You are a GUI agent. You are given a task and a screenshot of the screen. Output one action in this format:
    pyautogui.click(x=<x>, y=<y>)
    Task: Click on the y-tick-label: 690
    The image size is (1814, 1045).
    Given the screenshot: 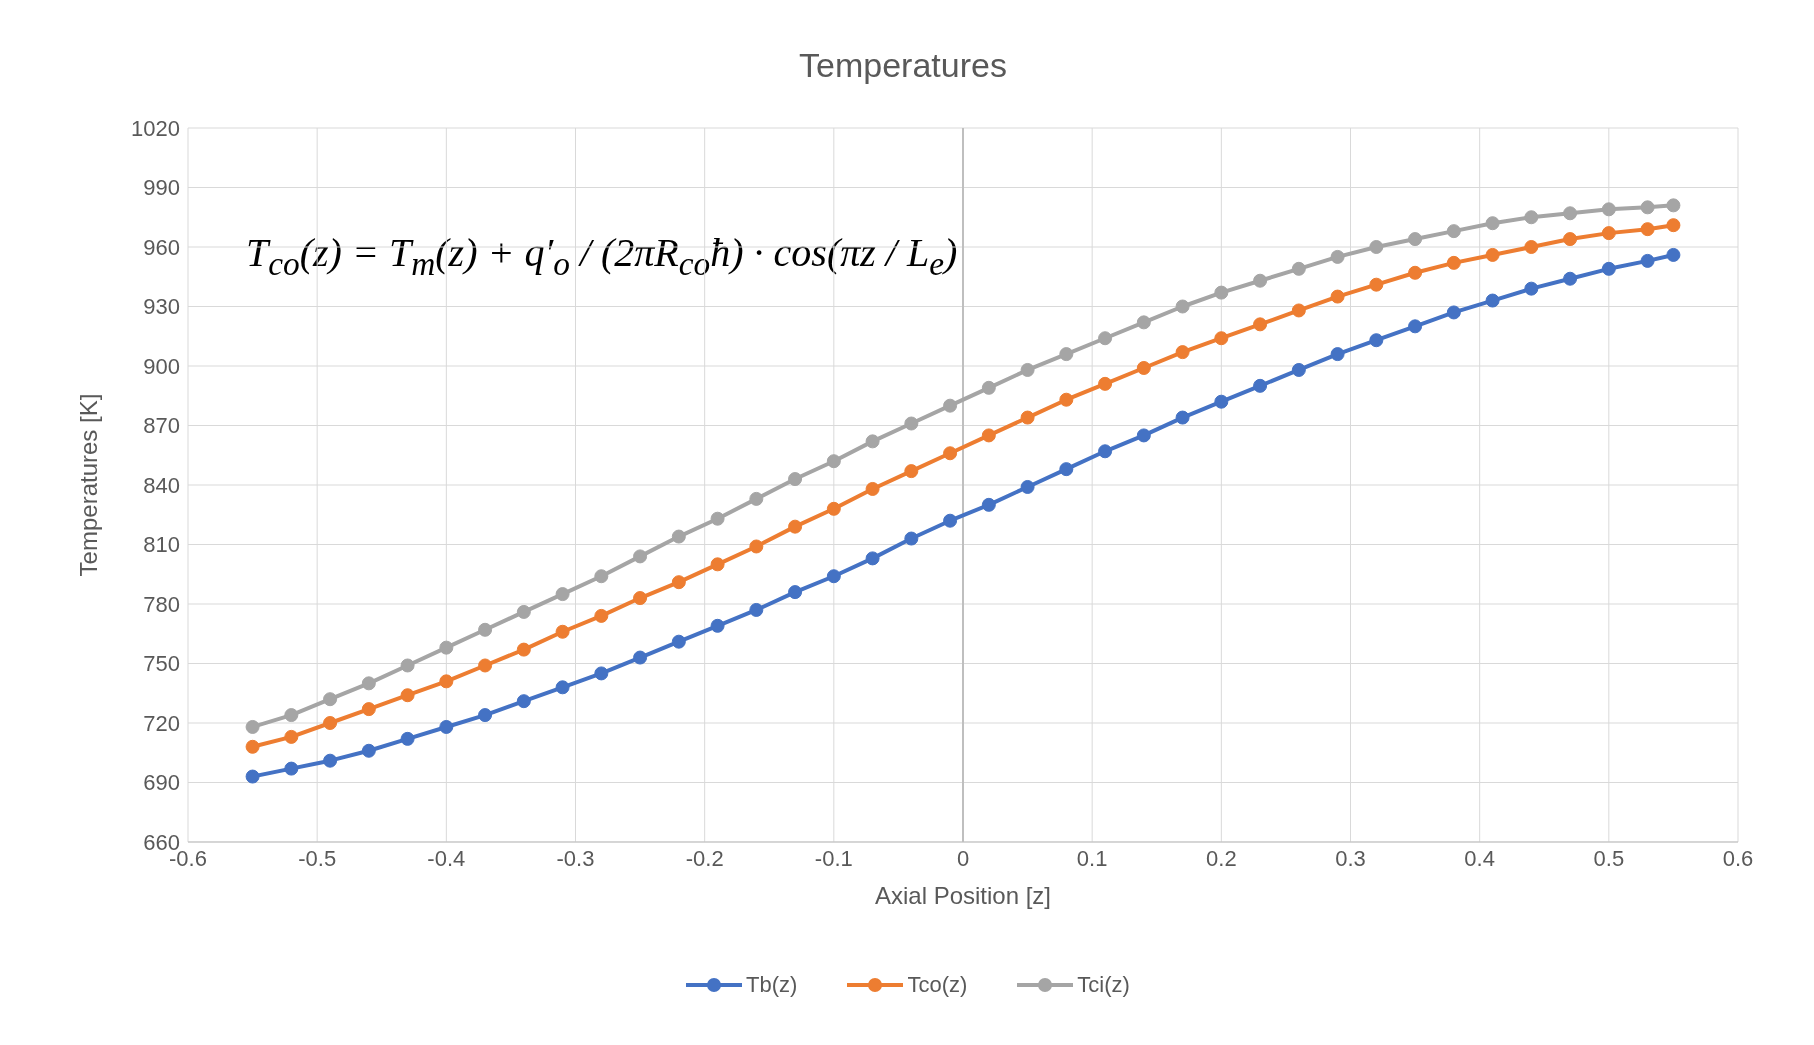 What is the action you would take?
    pyautogui.click(x=161, y=783)
    